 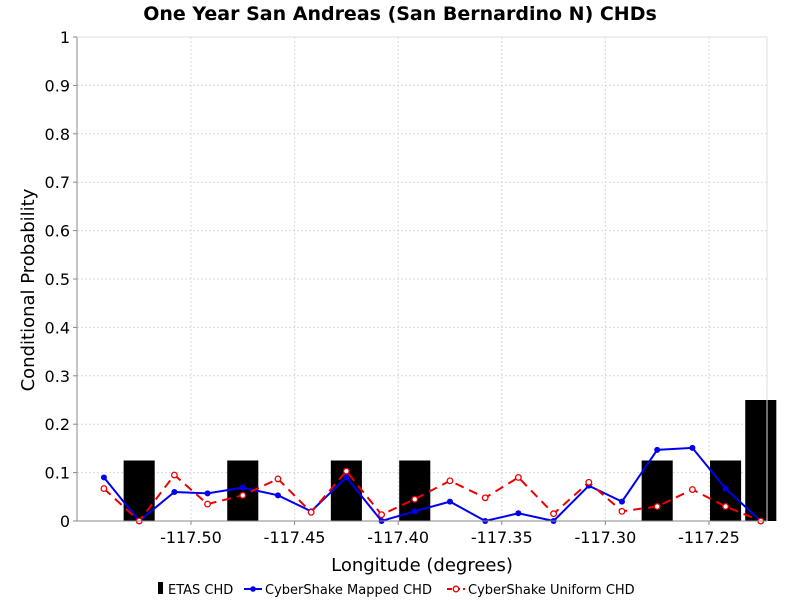 I want to click on y-tick-label: 1, so click(x=65, y=37).